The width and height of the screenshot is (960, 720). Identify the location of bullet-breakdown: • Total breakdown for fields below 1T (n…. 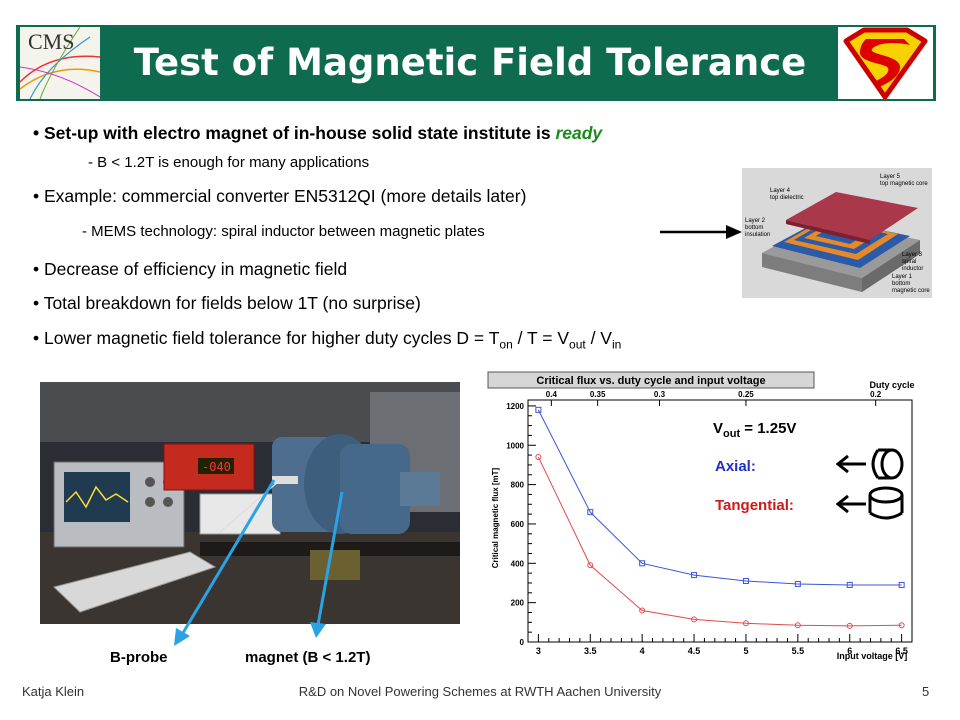
(227, 303).